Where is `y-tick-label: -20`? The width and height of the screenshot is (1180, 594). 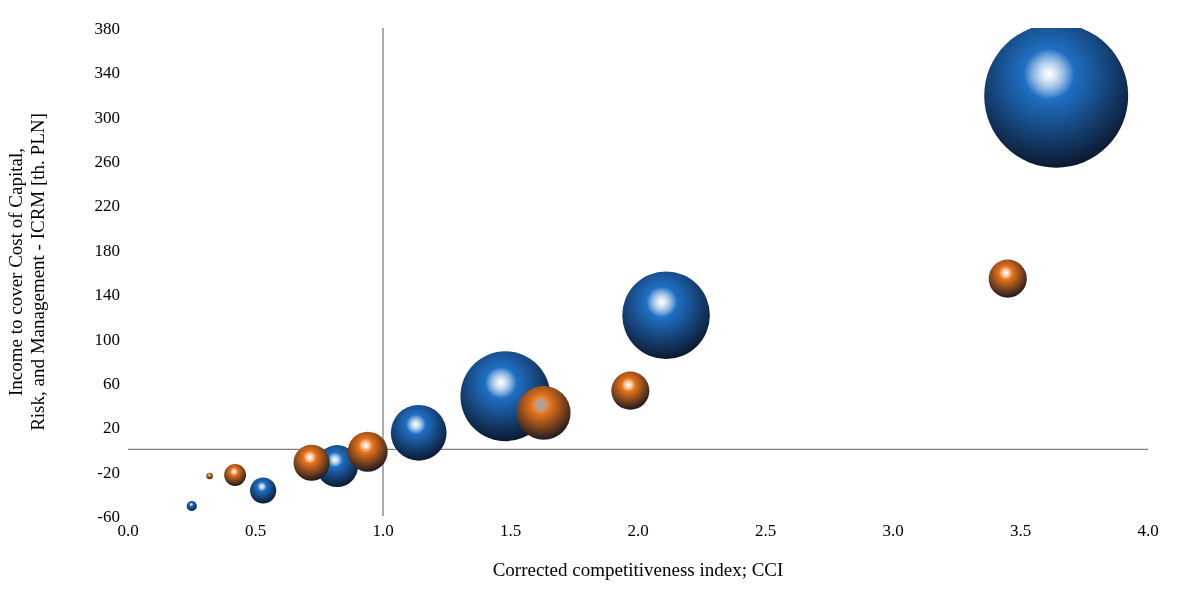
y-tick-label: -20 is located at coordinates (108, 472).